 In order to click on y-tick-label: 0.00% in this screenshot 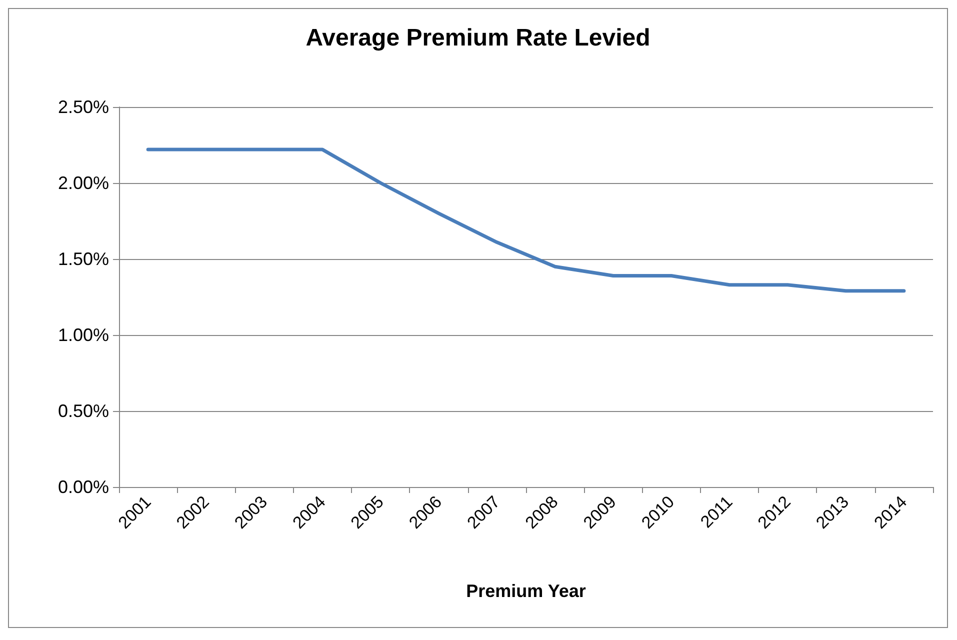, I will do `click(83, 487)`.